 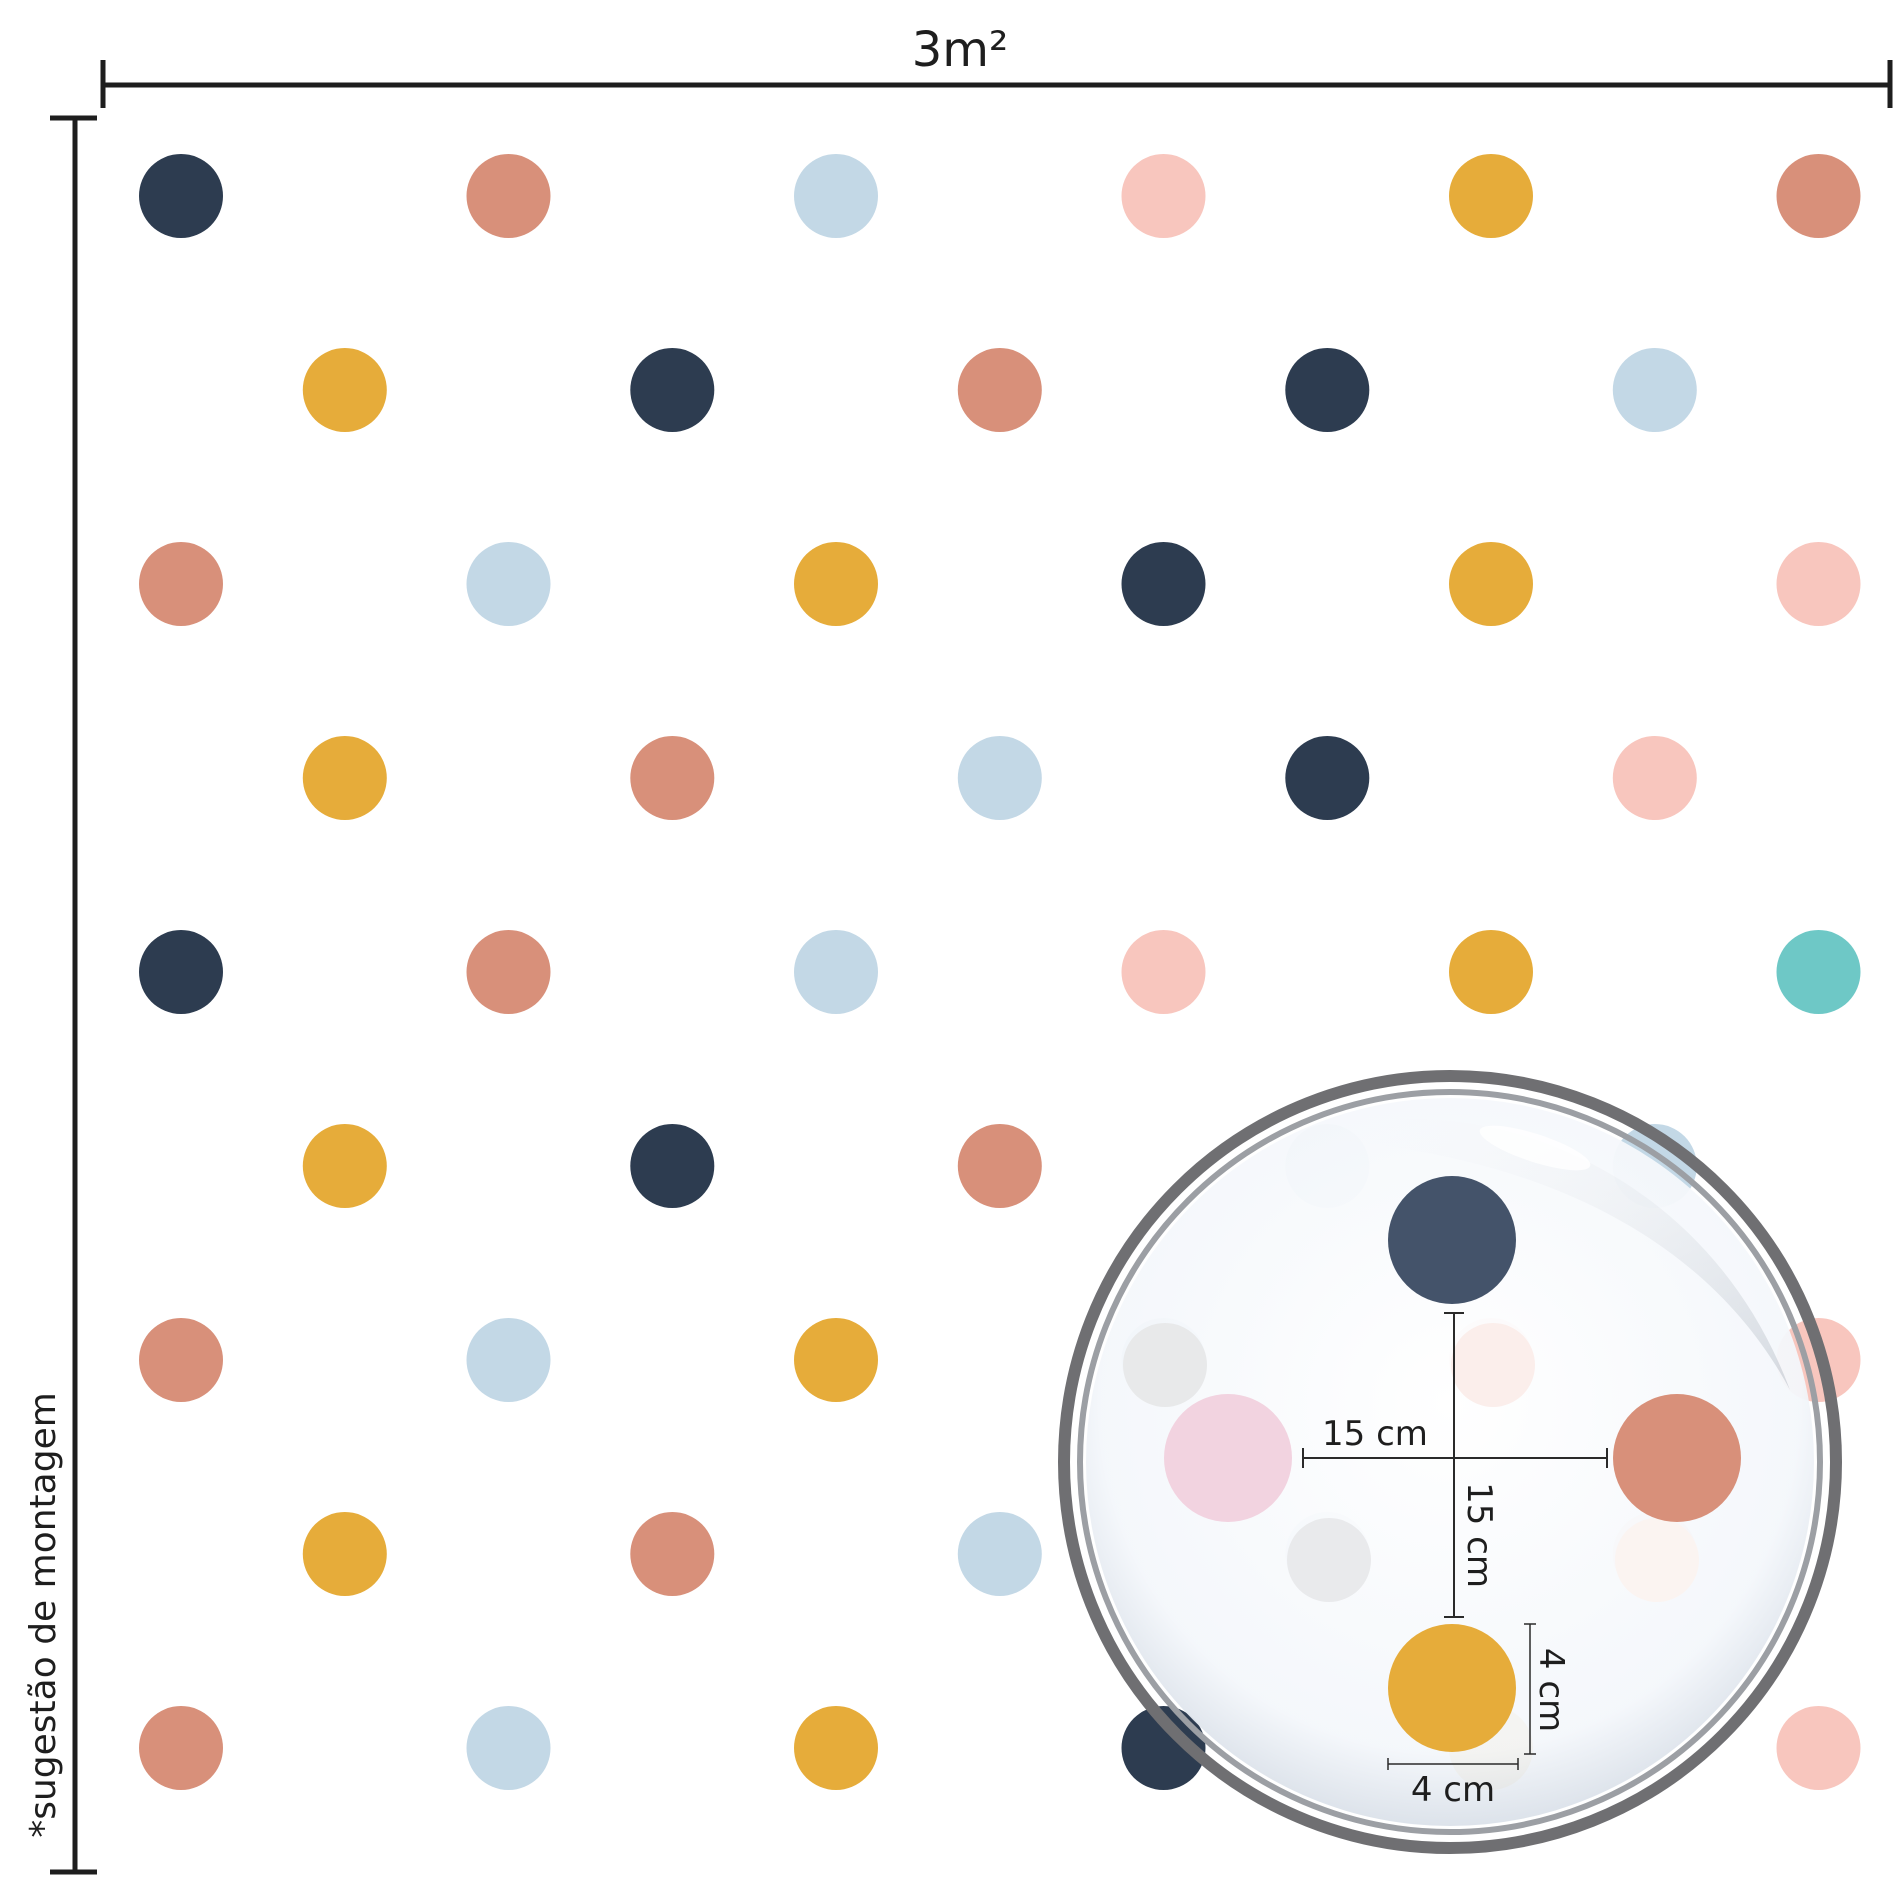 What do you see at coordinates (960, 50) in the screenshot?
I see `width-label: 3m²` at bounding box center [960, 50].